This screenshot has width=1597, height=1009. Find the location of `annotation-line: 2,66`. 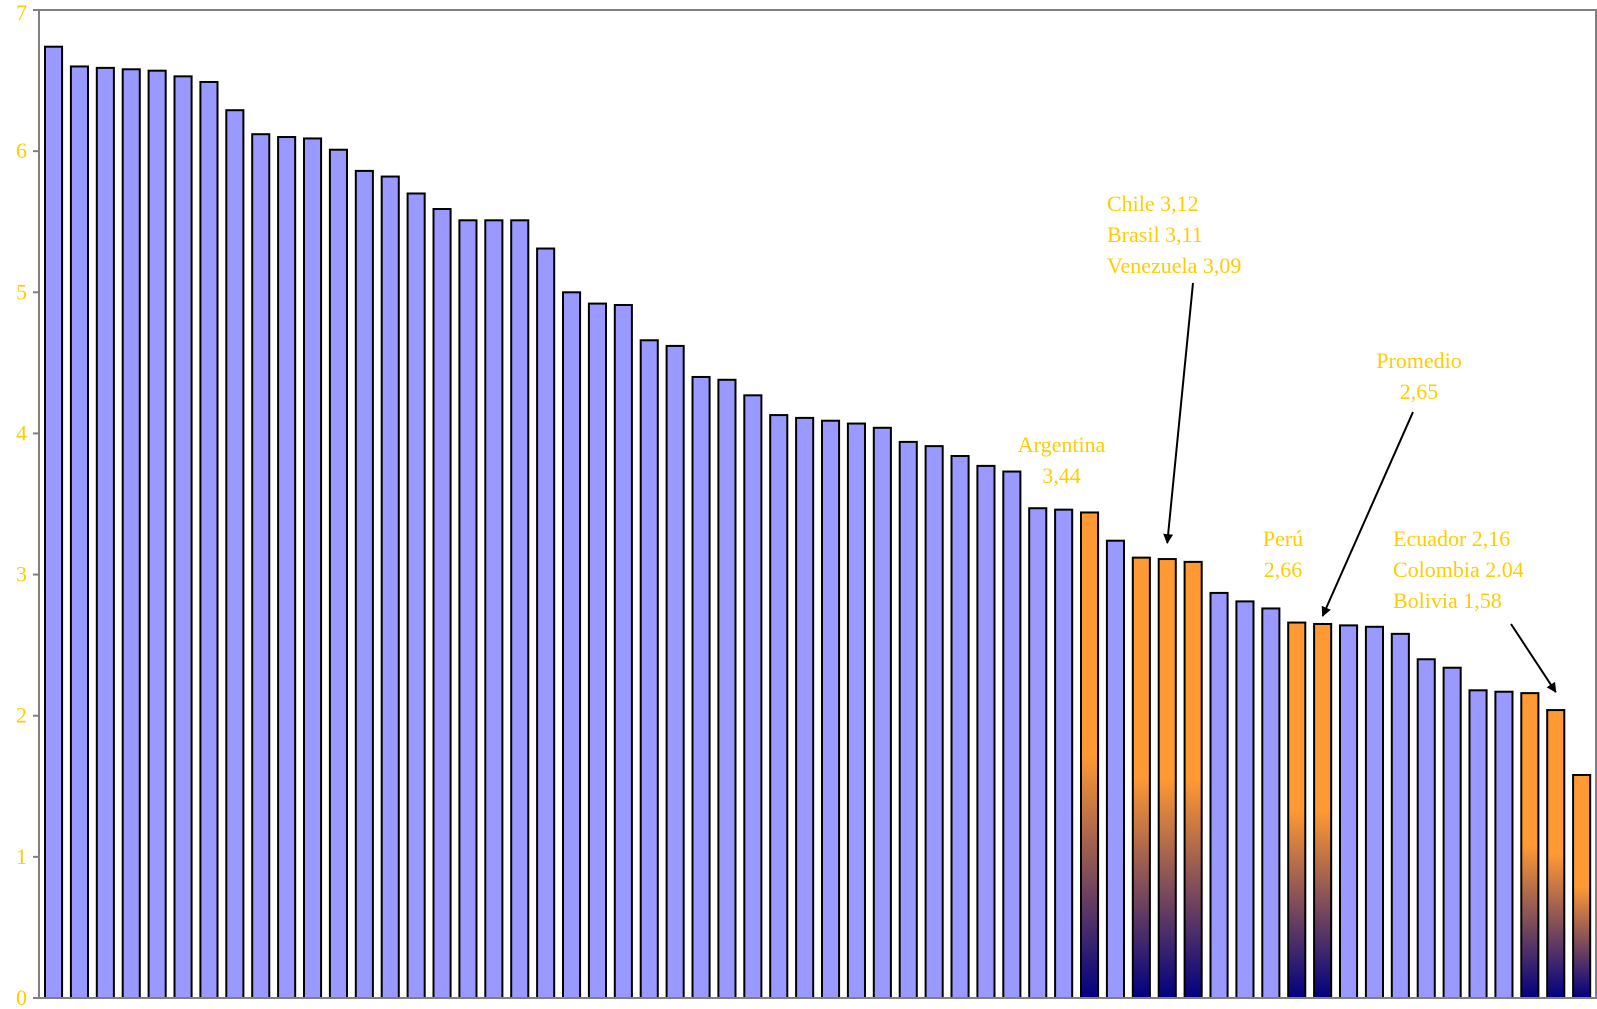

annotation-line: 2,66 is located at coordinates (1283, 569).